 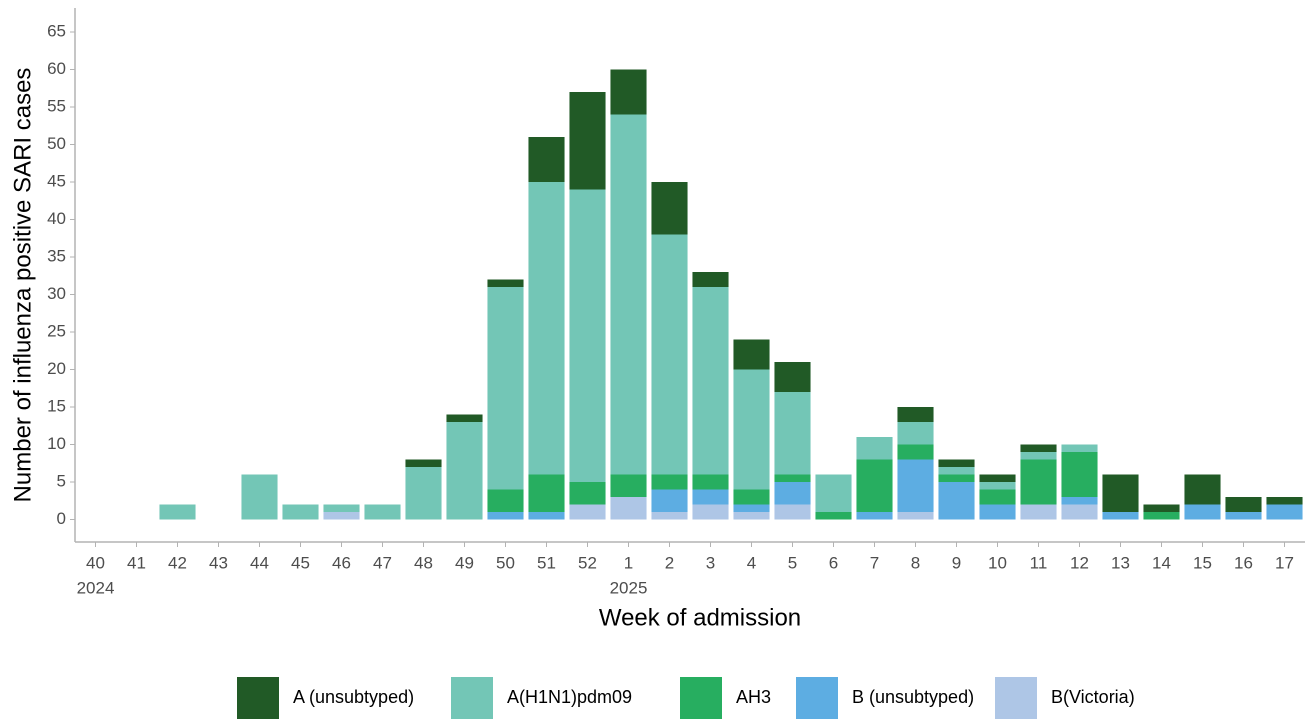 I want to click on y-tick-label: 30, so click(x=56, y=293).